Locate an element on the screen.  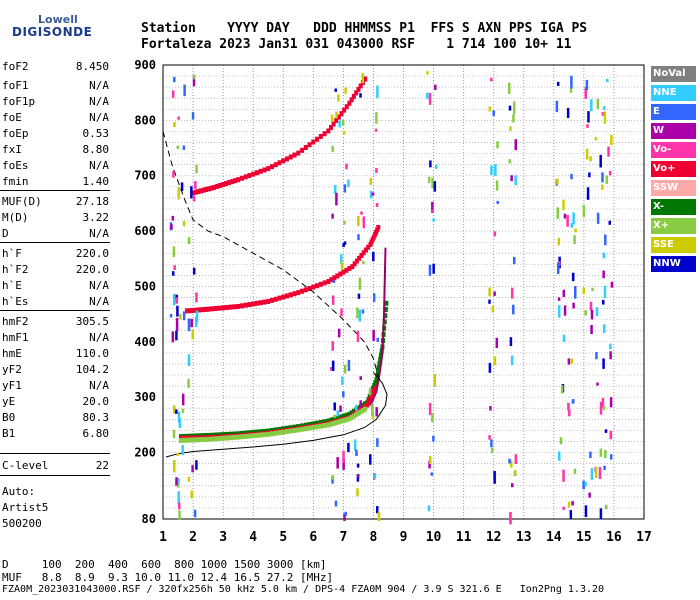
param-name: fmin is located at coordinates (15, 181).